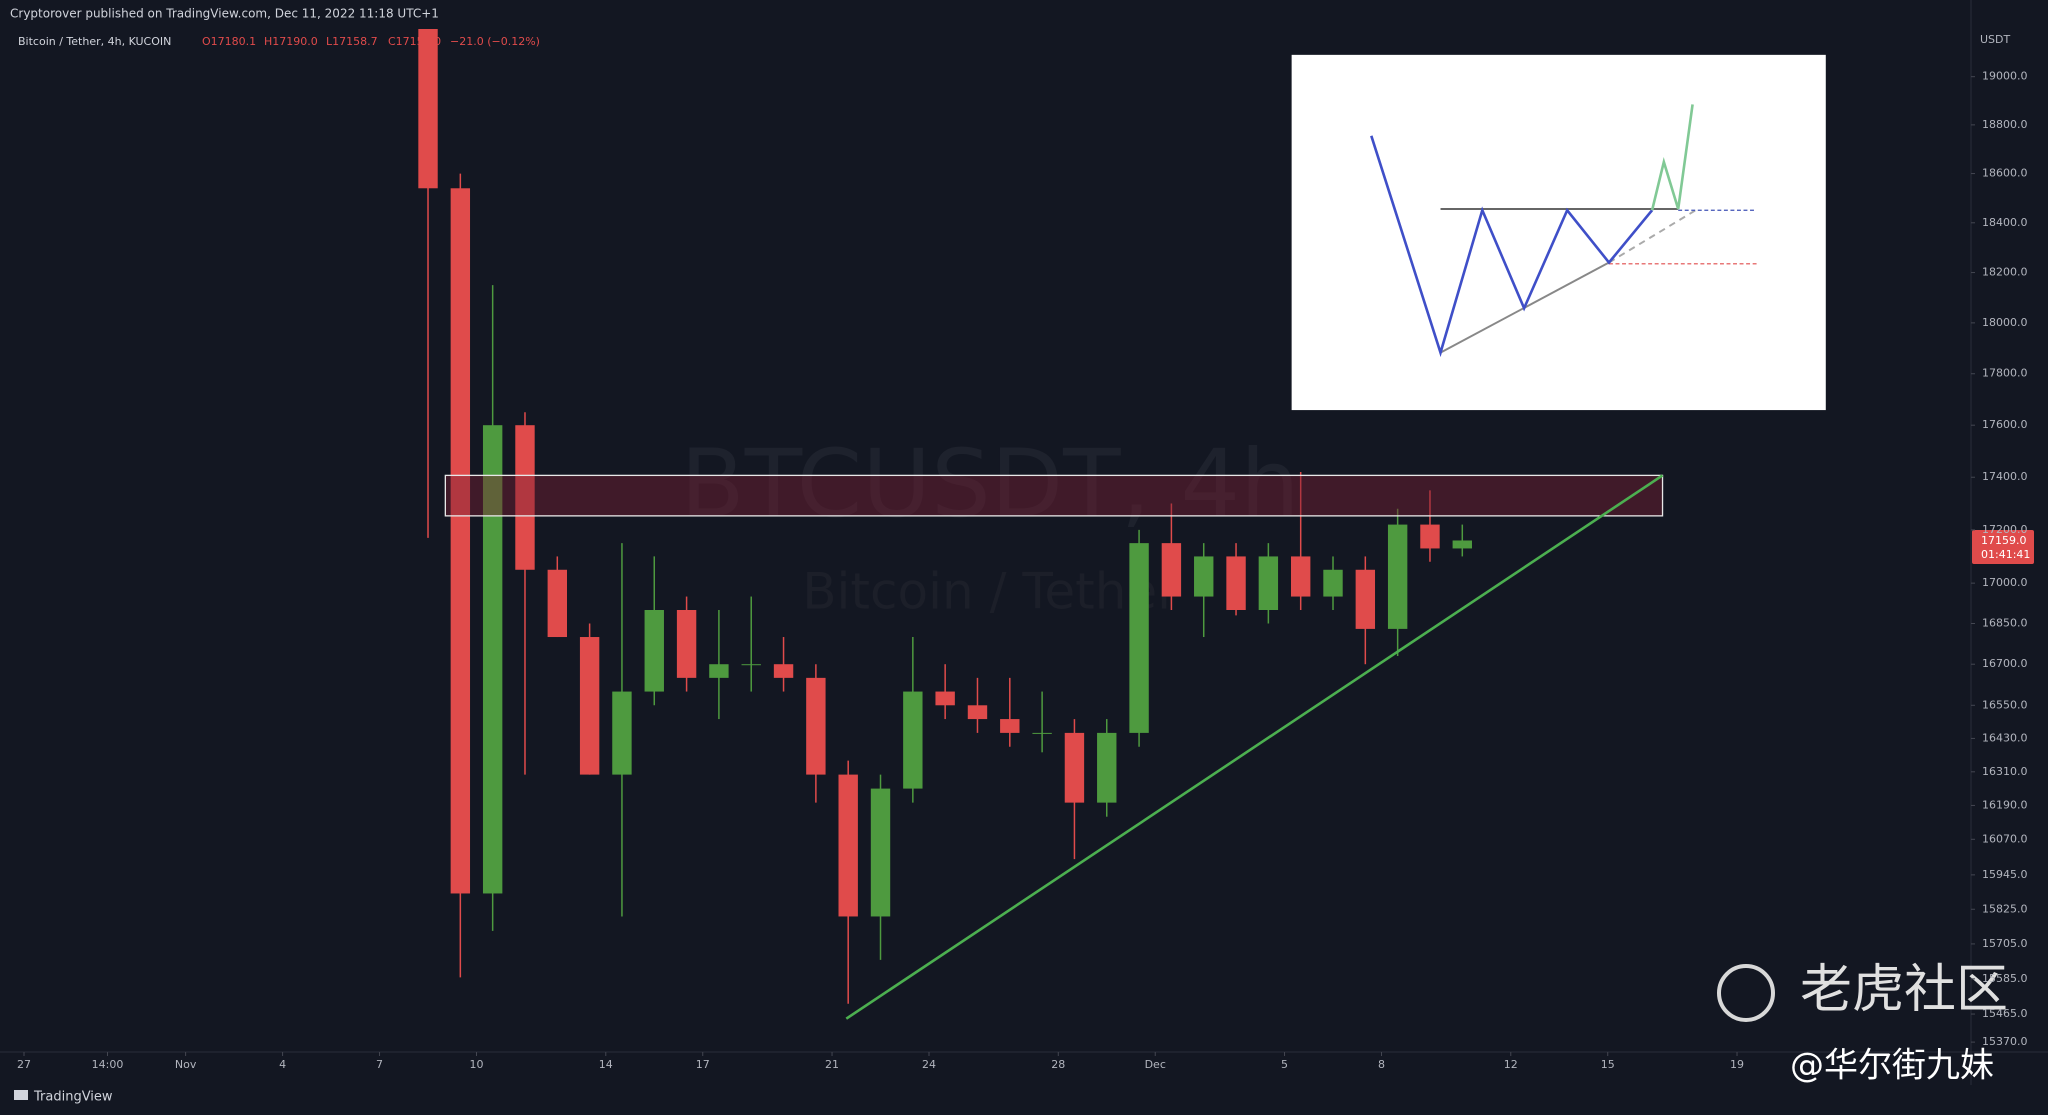  I want to click on x-tick-label: 14, so click(606, 1064).